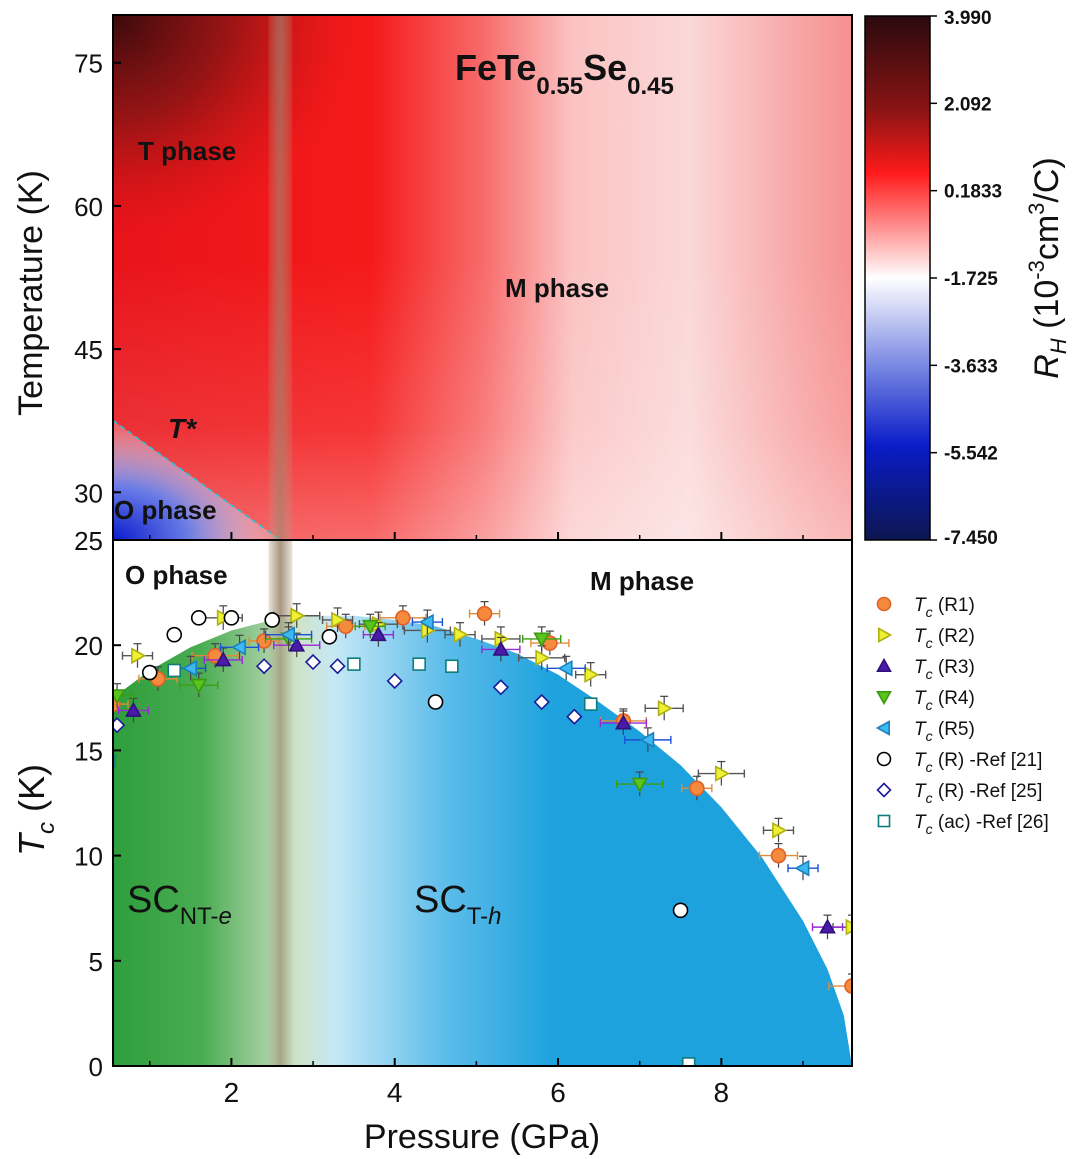 Image resolution: width=1073 pixels, height=1159 pixels. What do you see at coordinates (224, 916) in the screenshot?
I see `sc-nte-sub-b: e` at bounding box center [224, 916].